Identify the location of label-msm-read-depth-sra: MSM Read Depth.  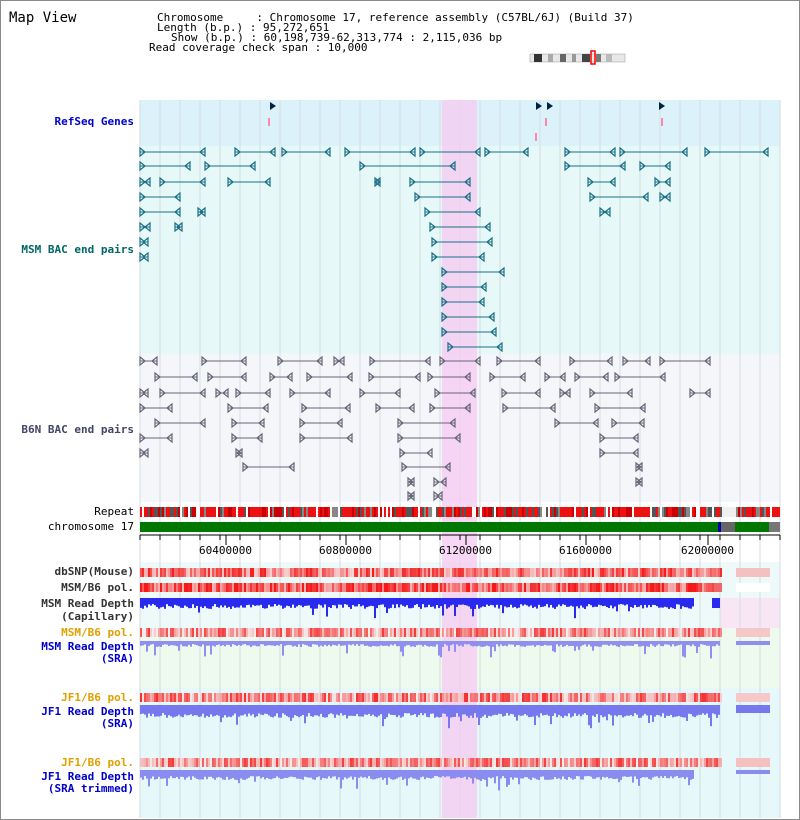
(87, 646).